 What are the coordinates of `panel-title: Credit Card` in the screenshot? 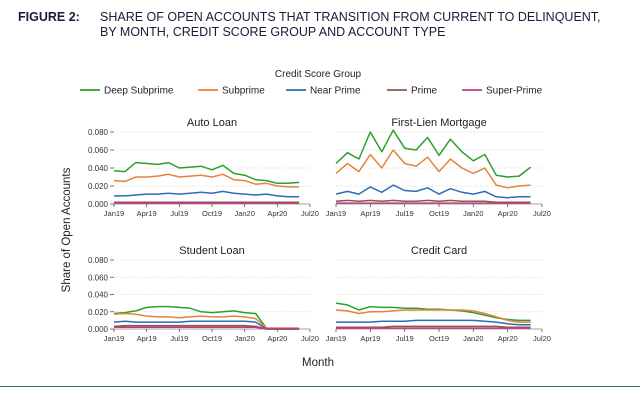 It's located at (439, 251).